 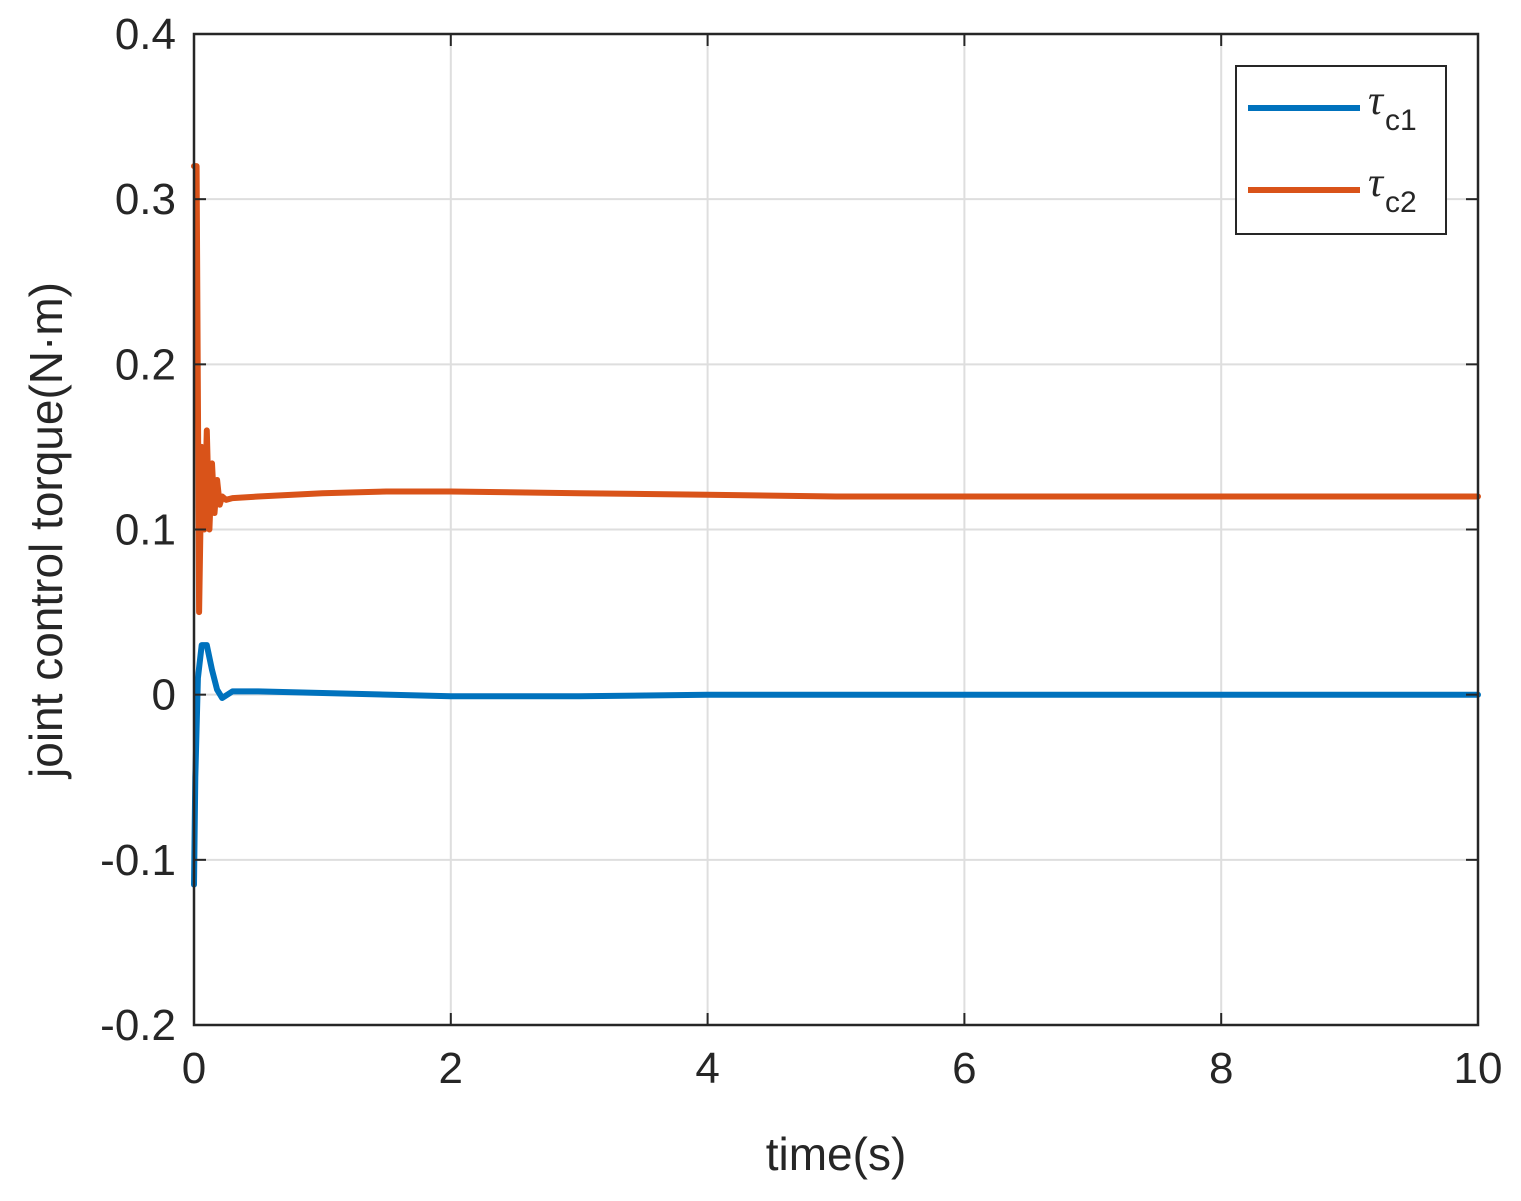 I want to click on y-tick-label: 0.2, so click(x=145, y=364).